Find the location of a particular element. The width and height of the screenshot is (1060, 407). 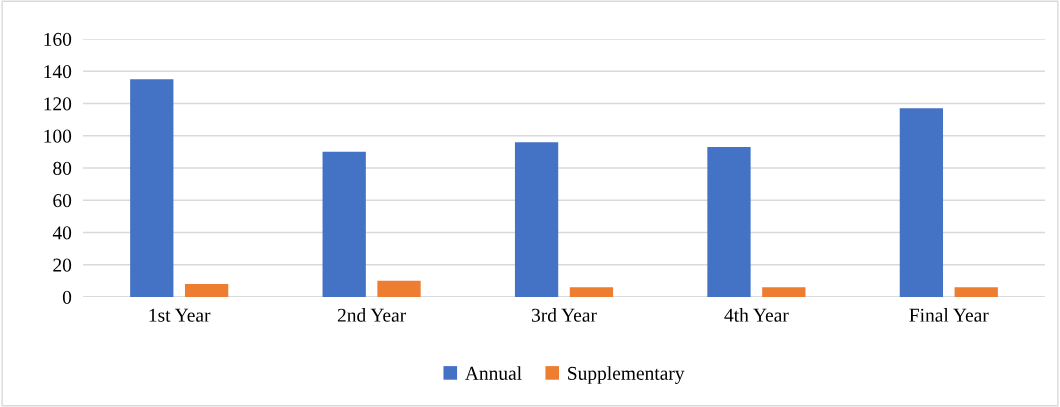

x-tick-label: 1st Year is located at coordinates (180, 315).